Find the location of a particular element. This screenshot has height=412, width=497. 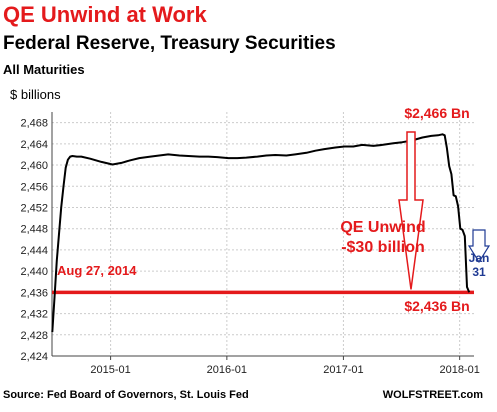

y-tick-label: 2,468 is located at coordinates (34, 124).